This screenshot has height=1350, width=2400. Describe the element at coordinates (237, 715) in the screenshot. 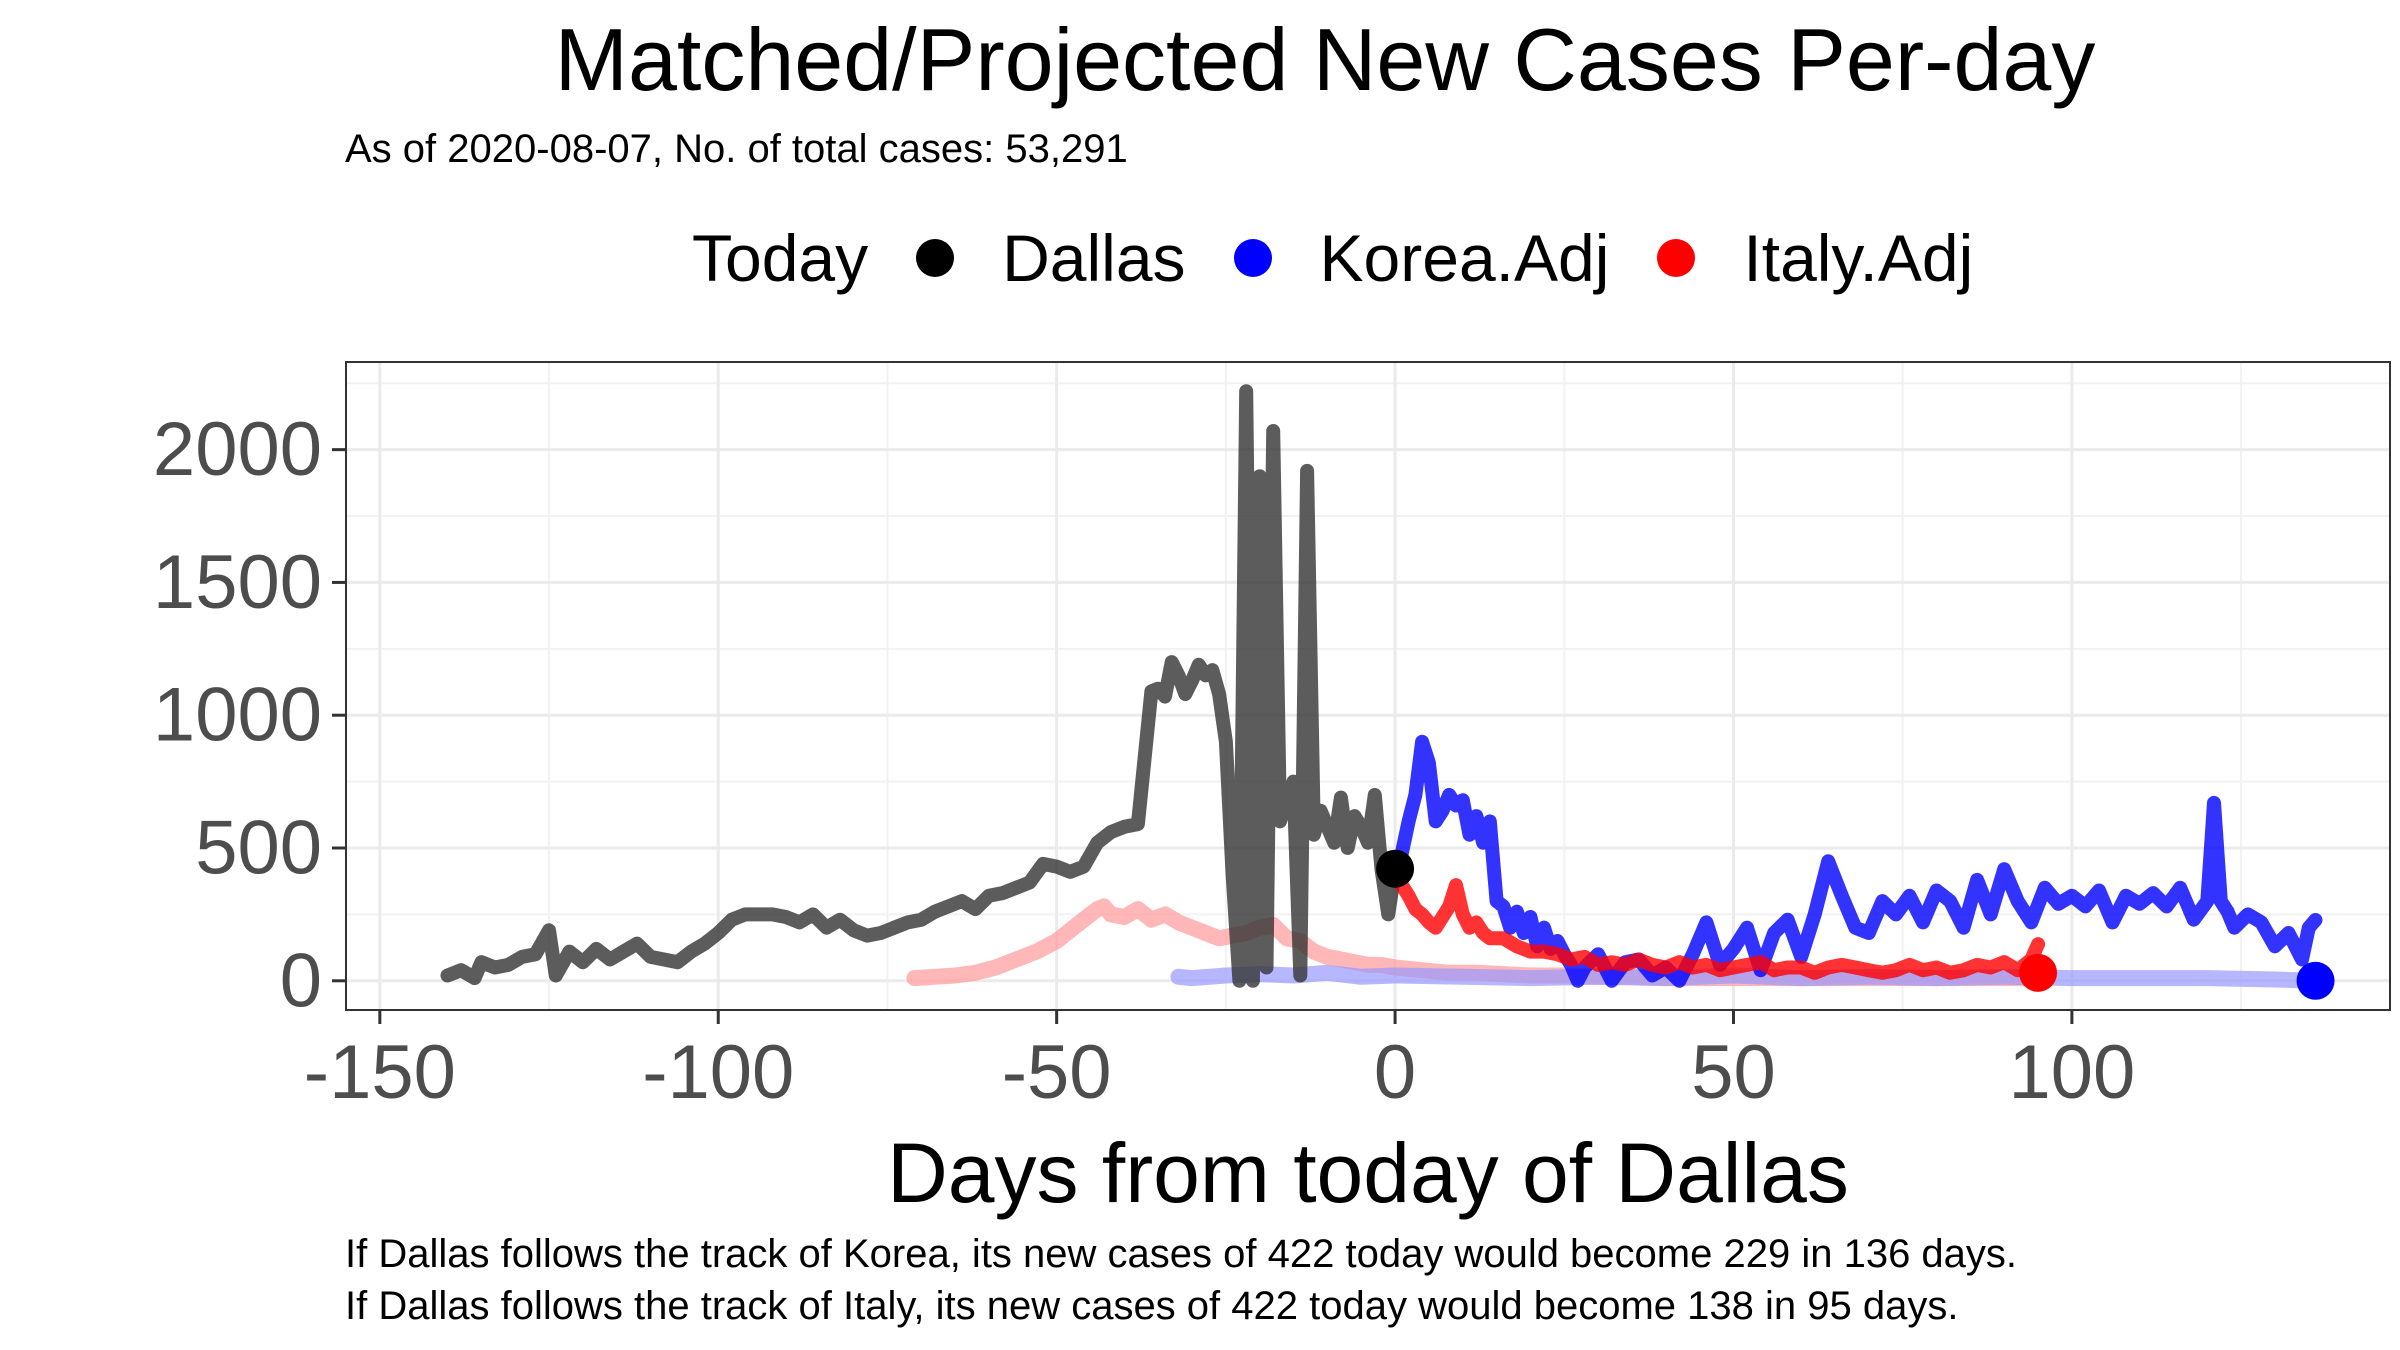

I see `y-tick-label: 1000` at that location.